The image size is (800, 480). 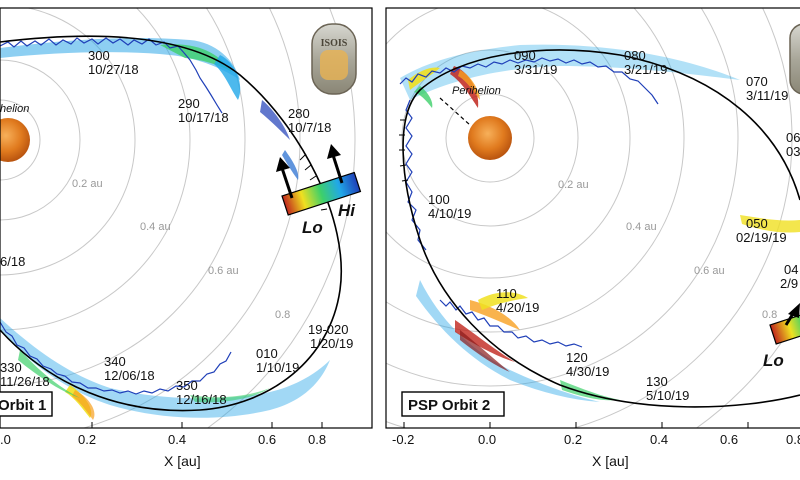 I want to click on doy-label: 19-020, so click(x=328, y=329).